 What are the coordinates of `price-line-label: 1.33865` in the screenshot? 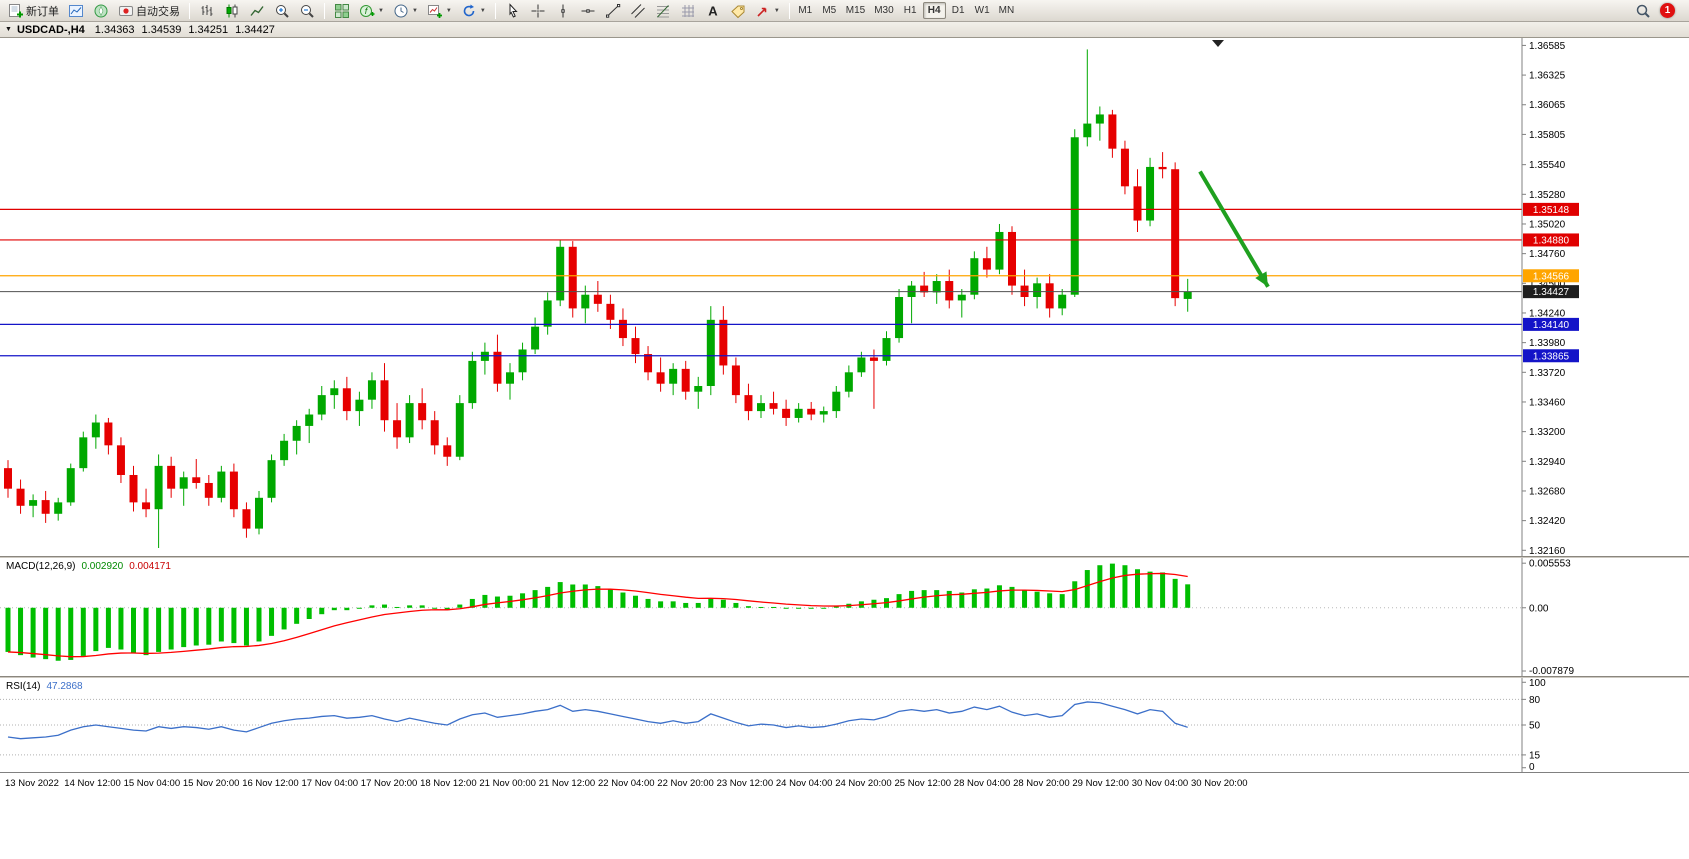 It's located at (1551, 356).